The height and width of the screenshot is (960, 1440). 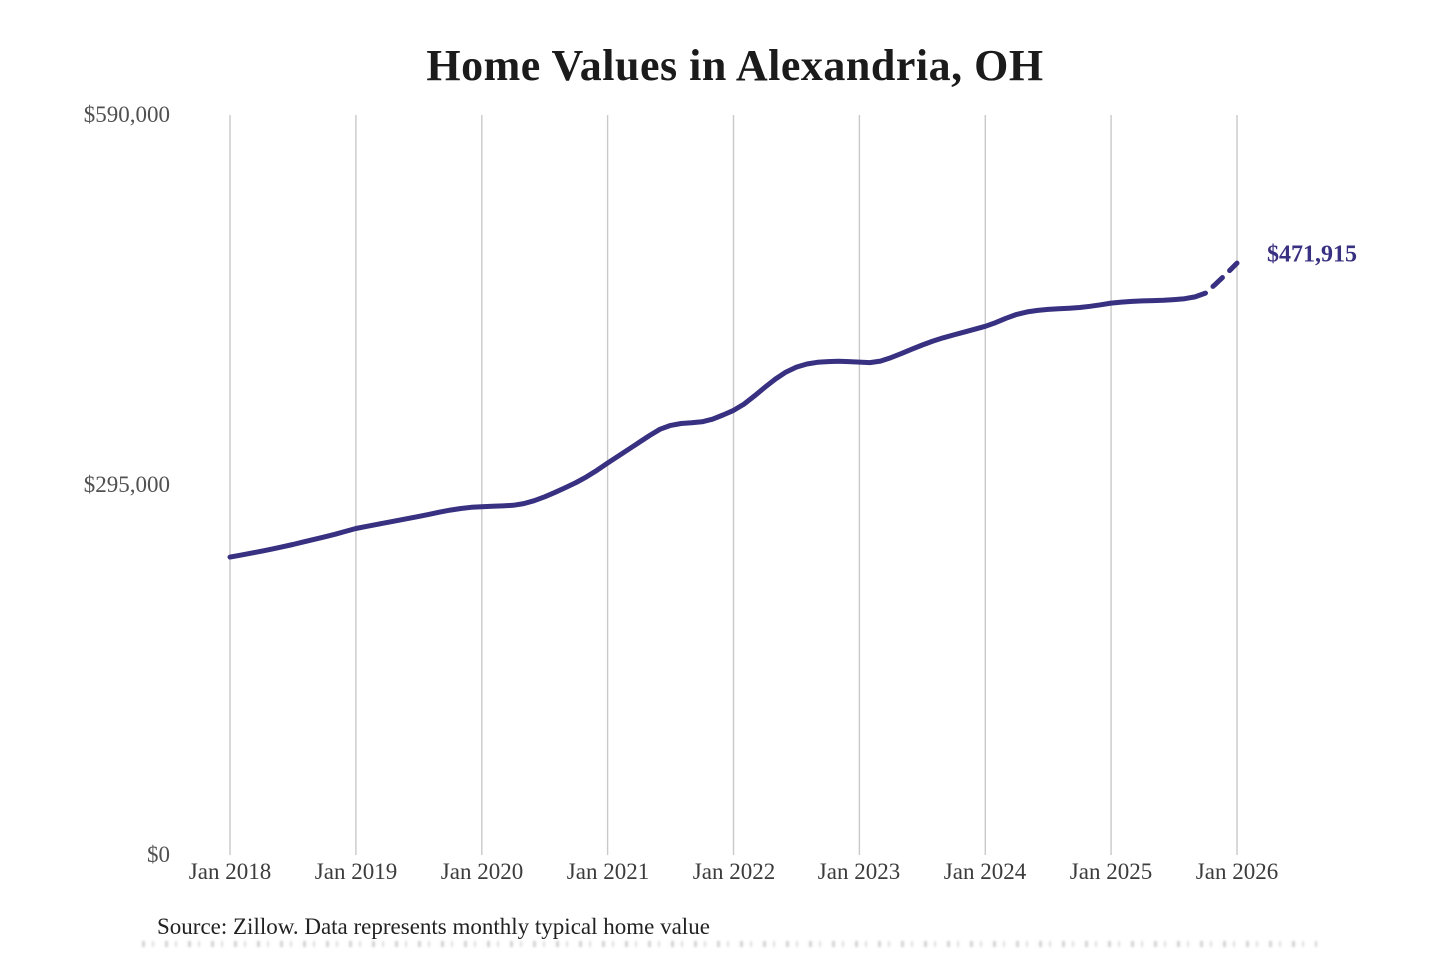 I want to click on x-tick-label: Jan 2024, so click(x=985, y=871).